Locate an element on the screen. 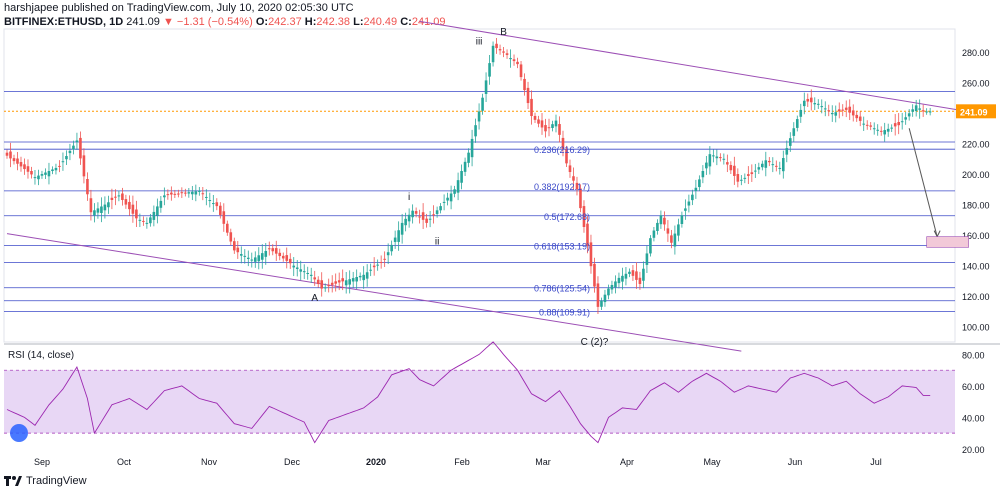 The height and width of the screenshot is (493, 1000). rsi-tick-label: 40.00 is located at coordinates (973, 418).